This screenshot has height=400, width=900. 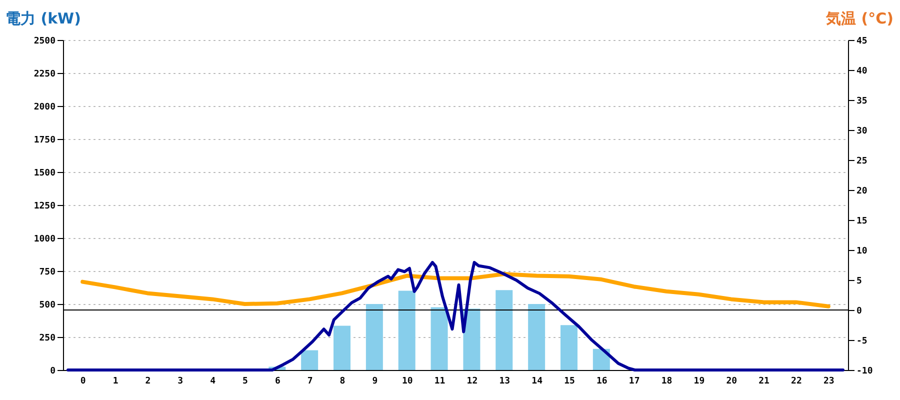 I want to click on y2-tick-label: 5, so click(x=859, y=281).